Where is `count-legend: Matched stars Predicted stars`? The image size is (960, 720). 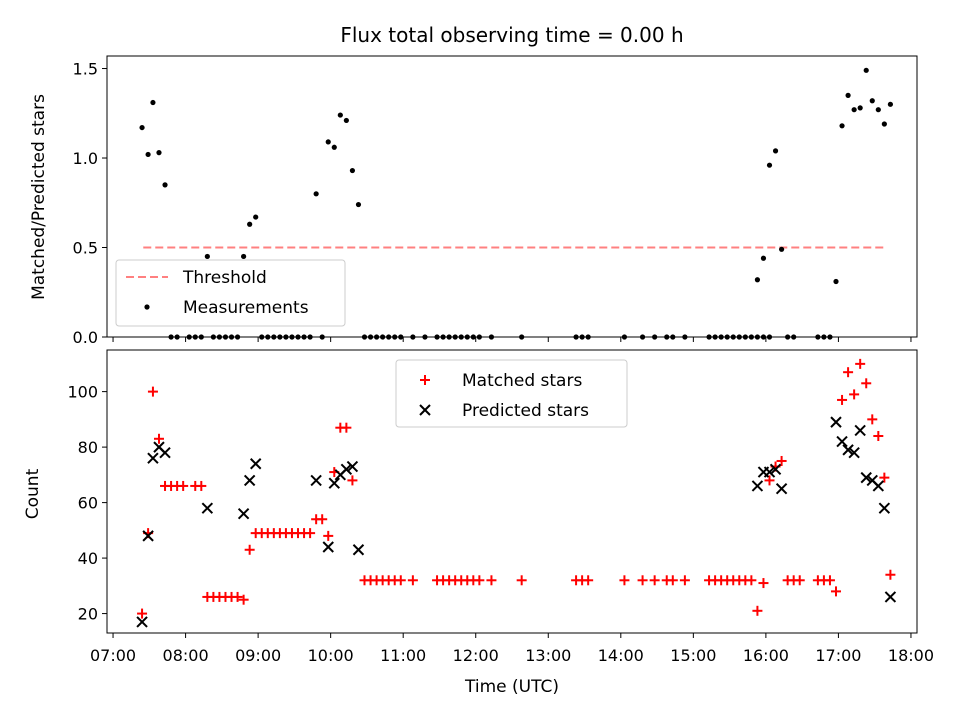 count-legend: Matched stars Predicted stars is located at coordinates (511, 393).